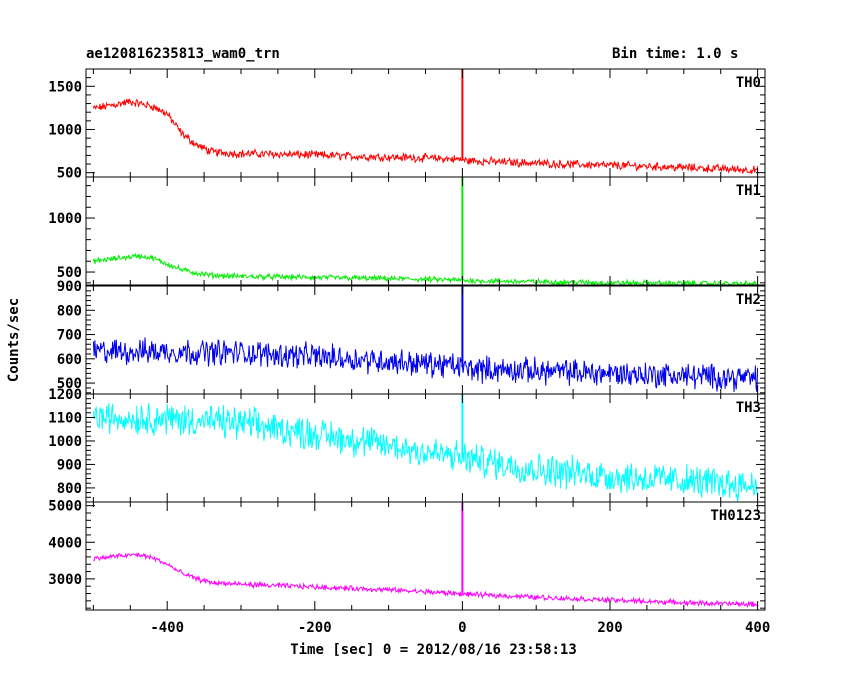  What do you see at coordinates (425, 136) in the screenshot?
I see `trace-th0` at bounding box center [425, 136].